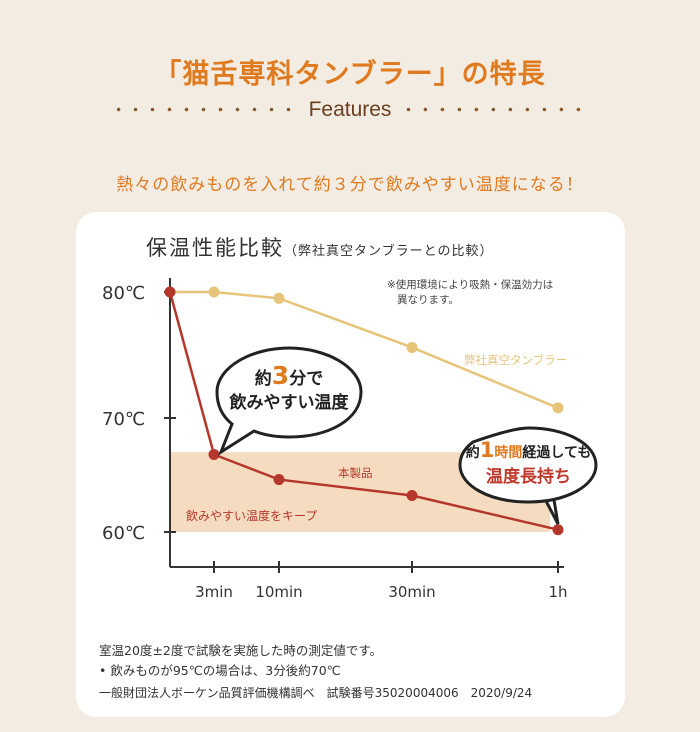 Image resolution: width=700 pixels, height=732 pixels. What do you see at coordinates (515, 360) in the screenshot?
I see `series-label-vacuum: 弊社真空タンブラー` at bounding box center [515, 360].